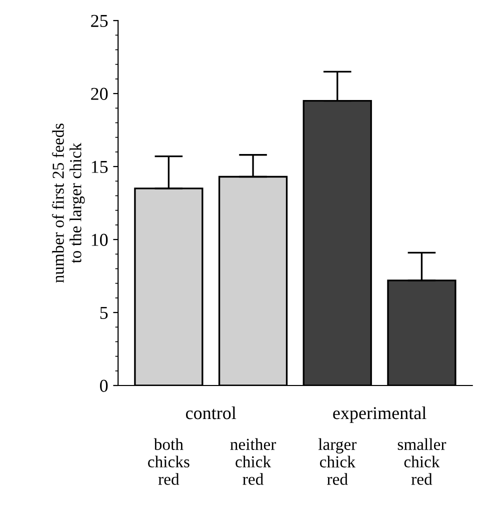  What do you see at coordinates (100, 240) in the screenshot?
I see `y-tick-label: 10` at bounding box center [100, 240].